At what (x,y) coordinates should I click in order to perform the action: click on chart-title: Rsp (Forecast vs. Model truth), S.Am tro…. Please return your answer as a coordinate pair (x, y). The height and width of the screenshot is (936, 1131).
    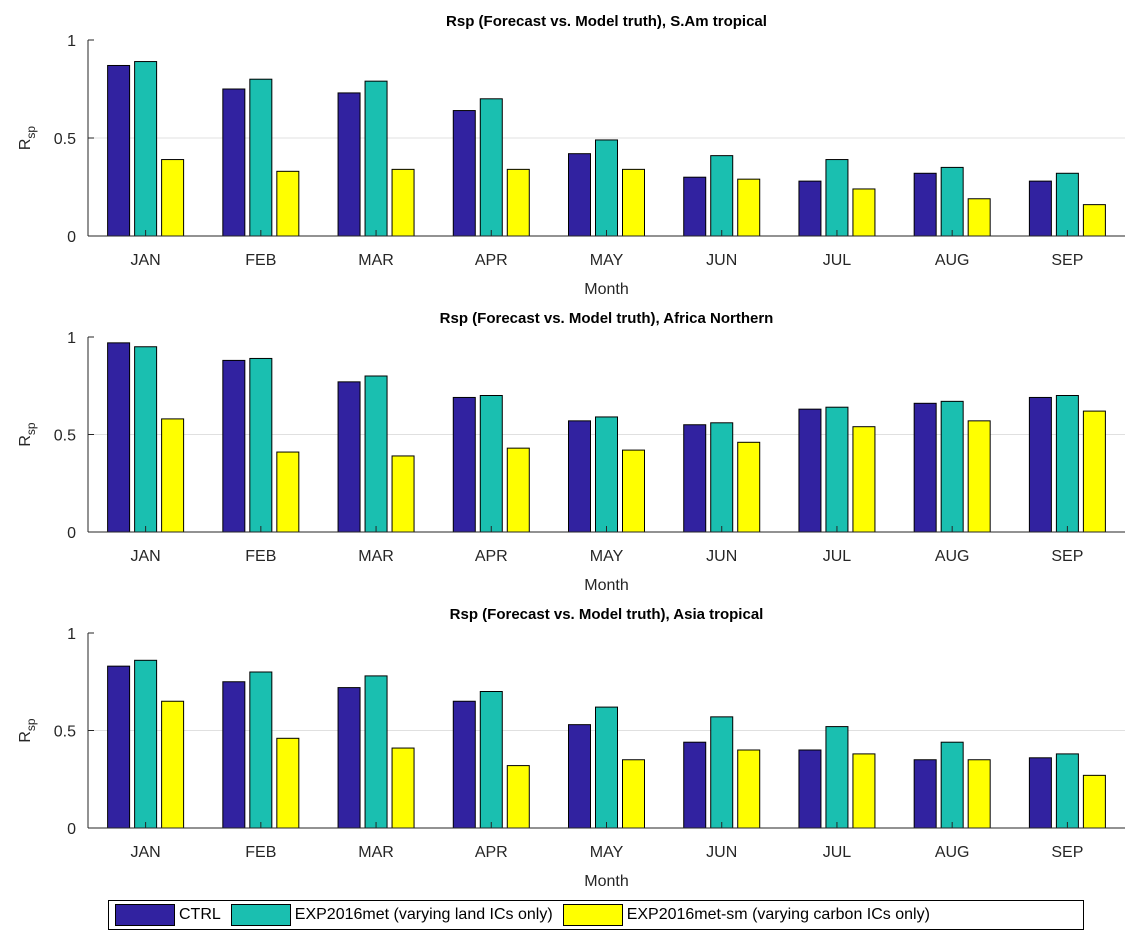
    Looking at the image, I should click on (606, 21).